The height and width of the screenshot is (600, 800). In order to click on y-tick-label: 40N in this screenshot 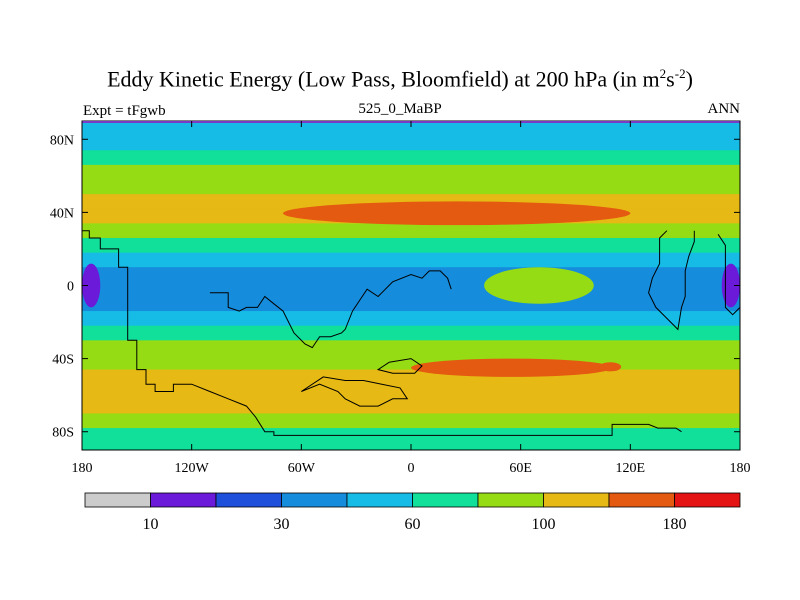, I will do `click(62, 213)`.